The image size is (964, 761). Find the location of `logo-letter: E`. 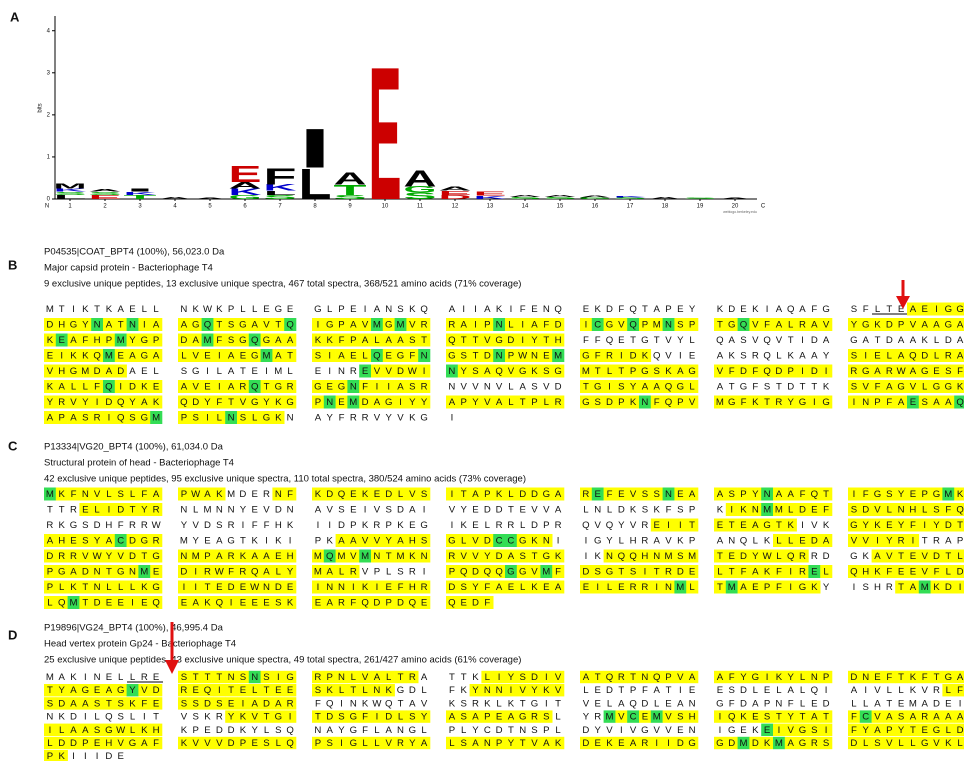

logo-letter: E is located at coordinates (245, 175).